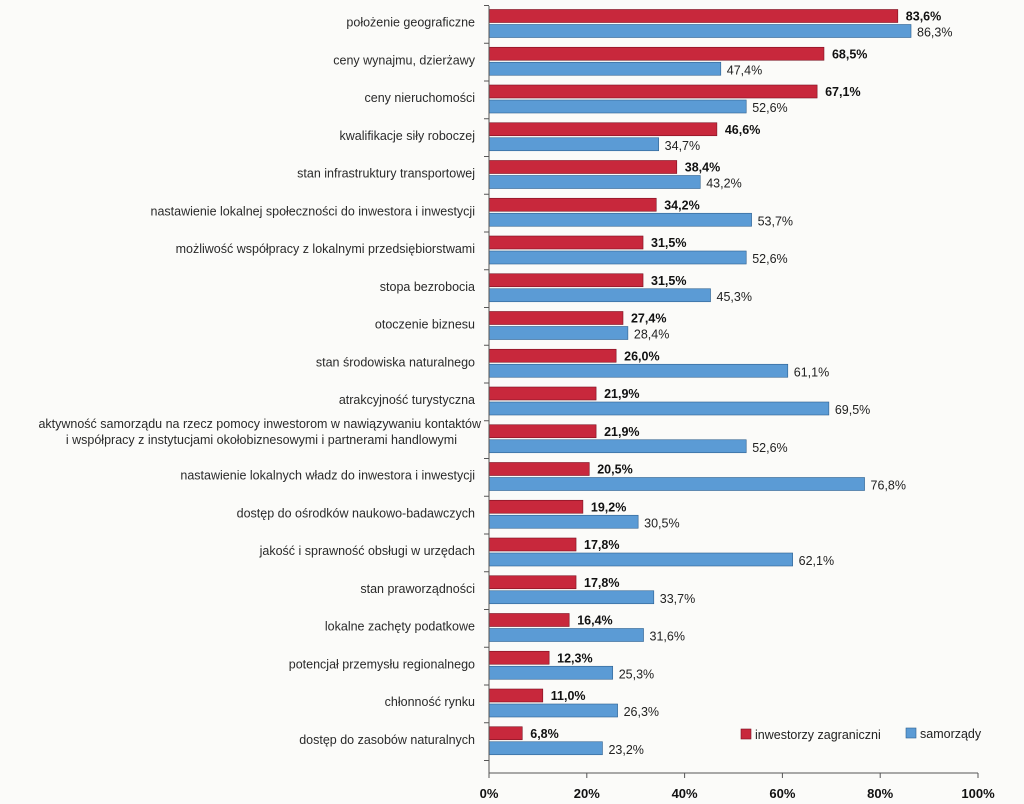 This screenshot has width=1024, height=804. Describe the element at coordinates (544, 734) in the screenshot. I see `data-label-series-1-20: 6,8%` at that location.